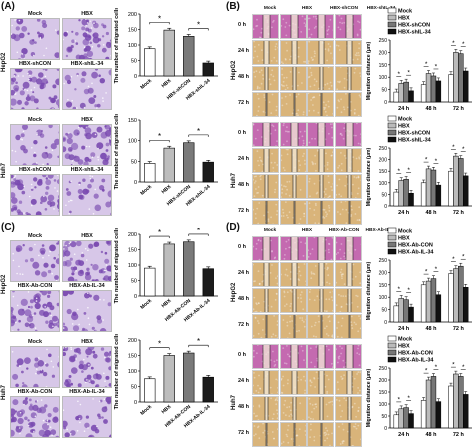 This screenshot has width=474, height=447. Describe the element at coordinates (294, 105) in the screenshot. I see `wound-pattern` at that location.